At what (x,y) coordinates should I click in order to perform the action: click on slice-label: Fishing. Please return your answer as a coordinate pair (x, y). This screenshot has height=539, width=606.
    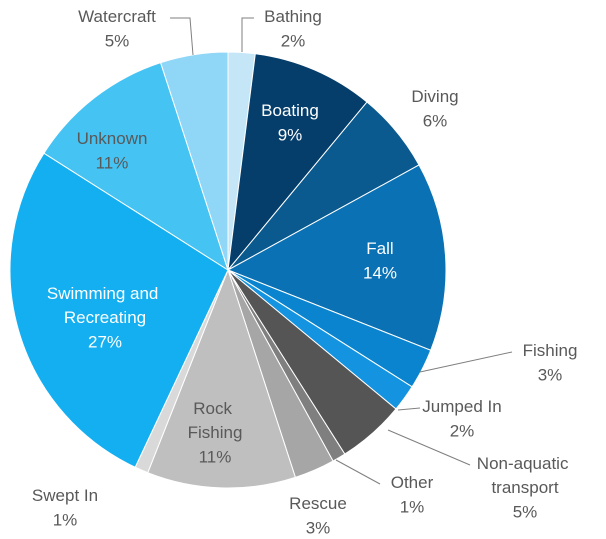
    Looking at the image, I should click on (550, 350).